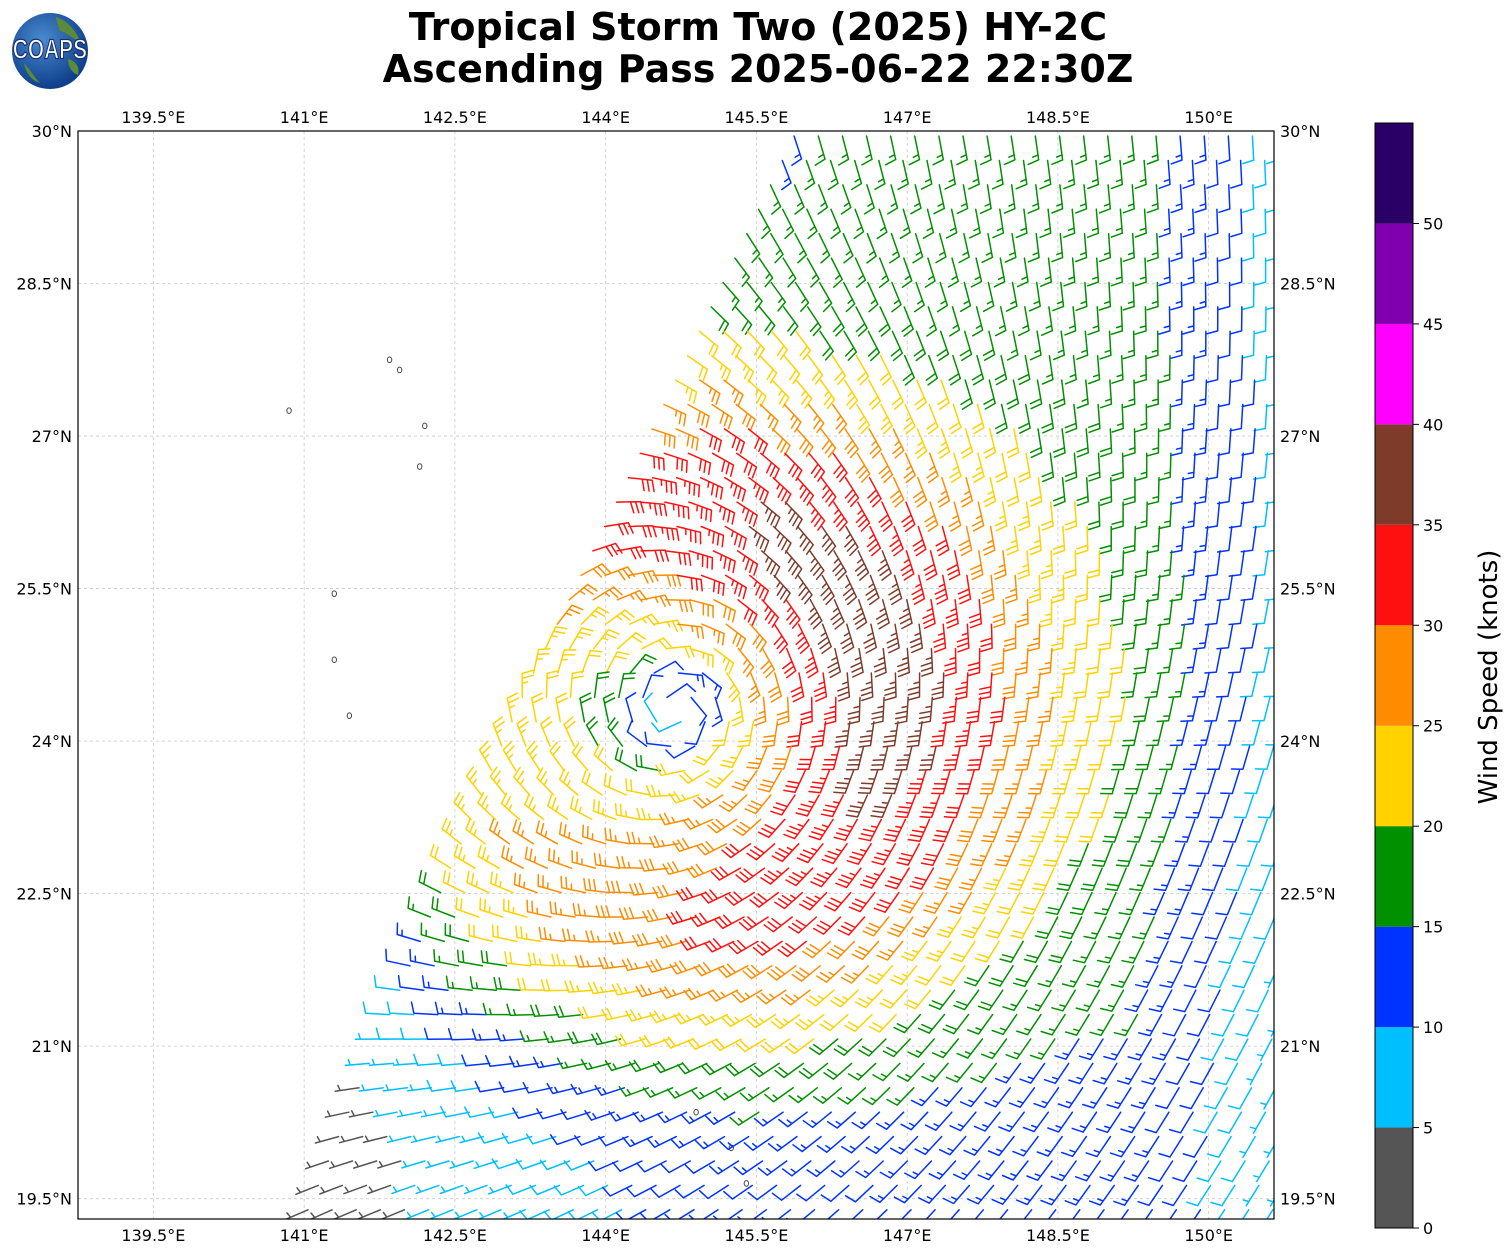 The height and width of the screenshot is (1255, 1512). Describe the element at coordinates (153, 1235) in the screenshot. I see `lon-tick-label-bottom: 139.5°E` at that location.